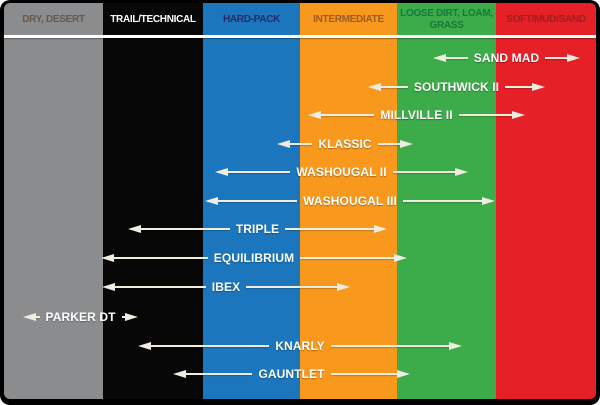  I want to click on tire-row-gauntlet: GAUNTLET, so click(292, 374).